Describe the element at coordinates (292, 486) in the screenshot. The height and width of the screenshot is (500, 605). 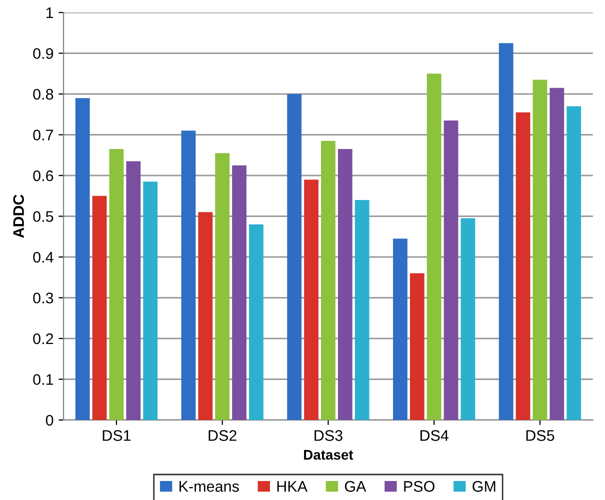
I see `legend-label: HKA` at that location.